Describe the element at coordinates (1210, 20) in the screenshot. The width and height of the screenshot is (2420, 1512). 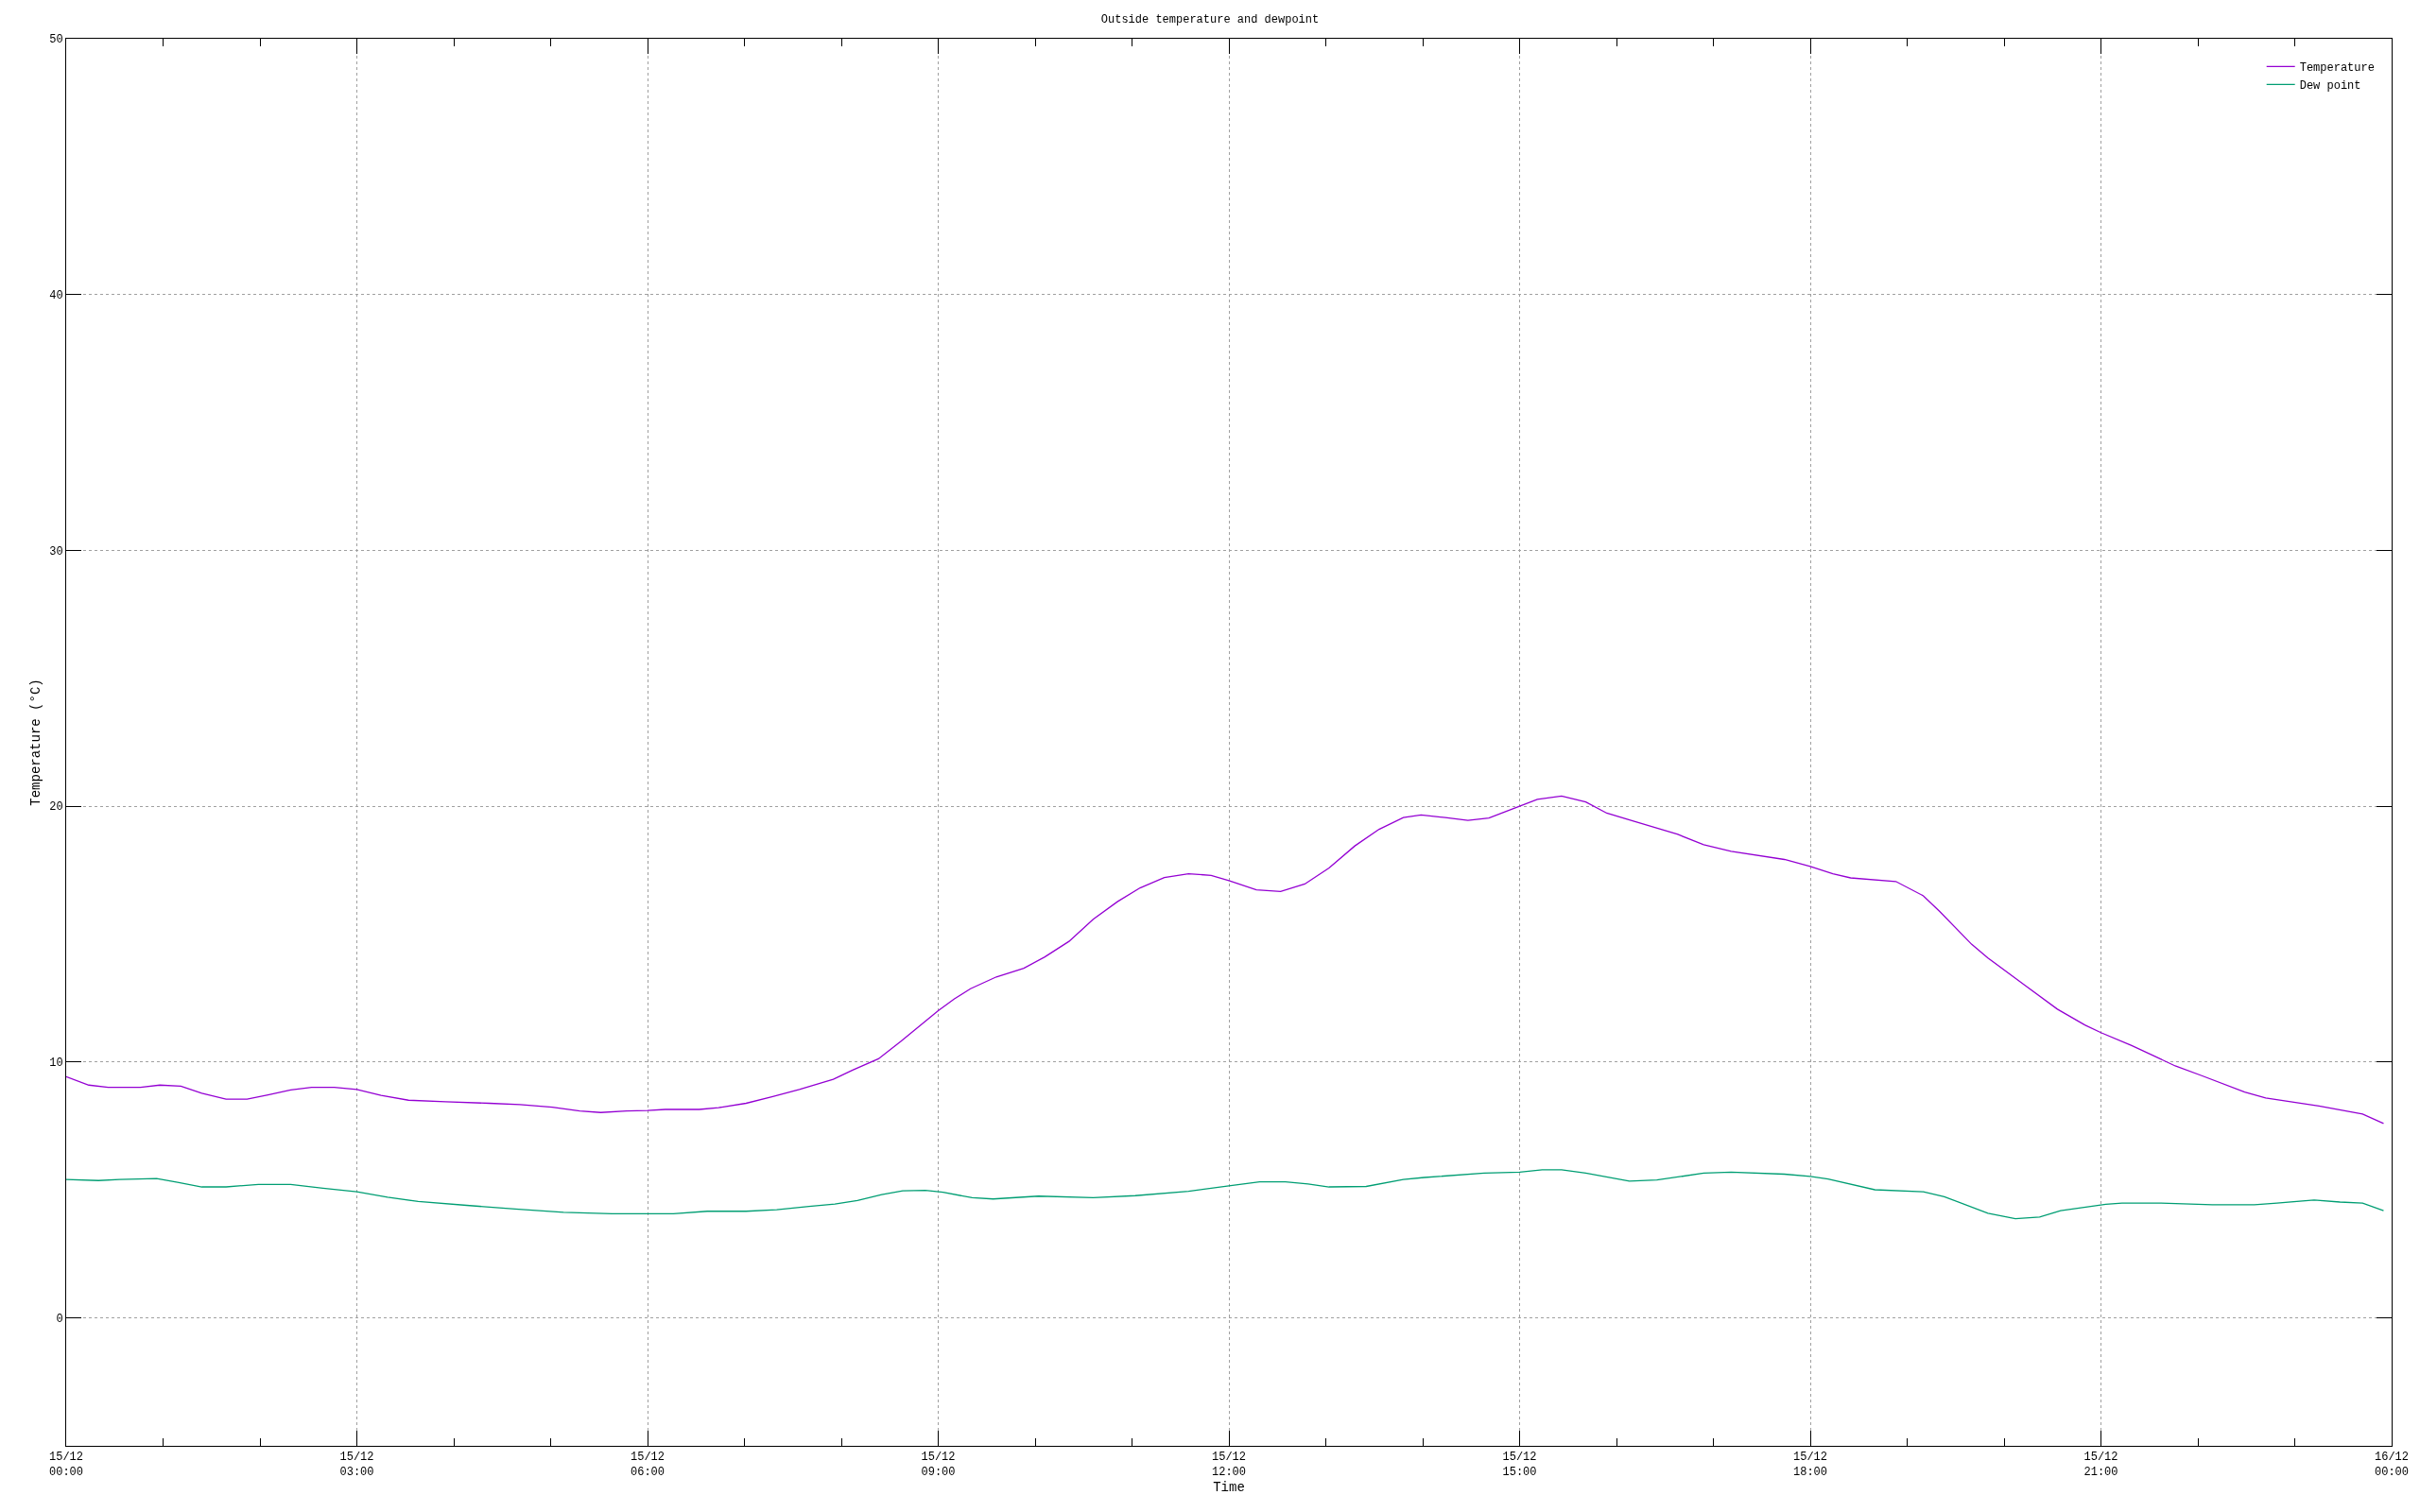
I see `chart-title: Outside temperature and dewpoint` at that location.